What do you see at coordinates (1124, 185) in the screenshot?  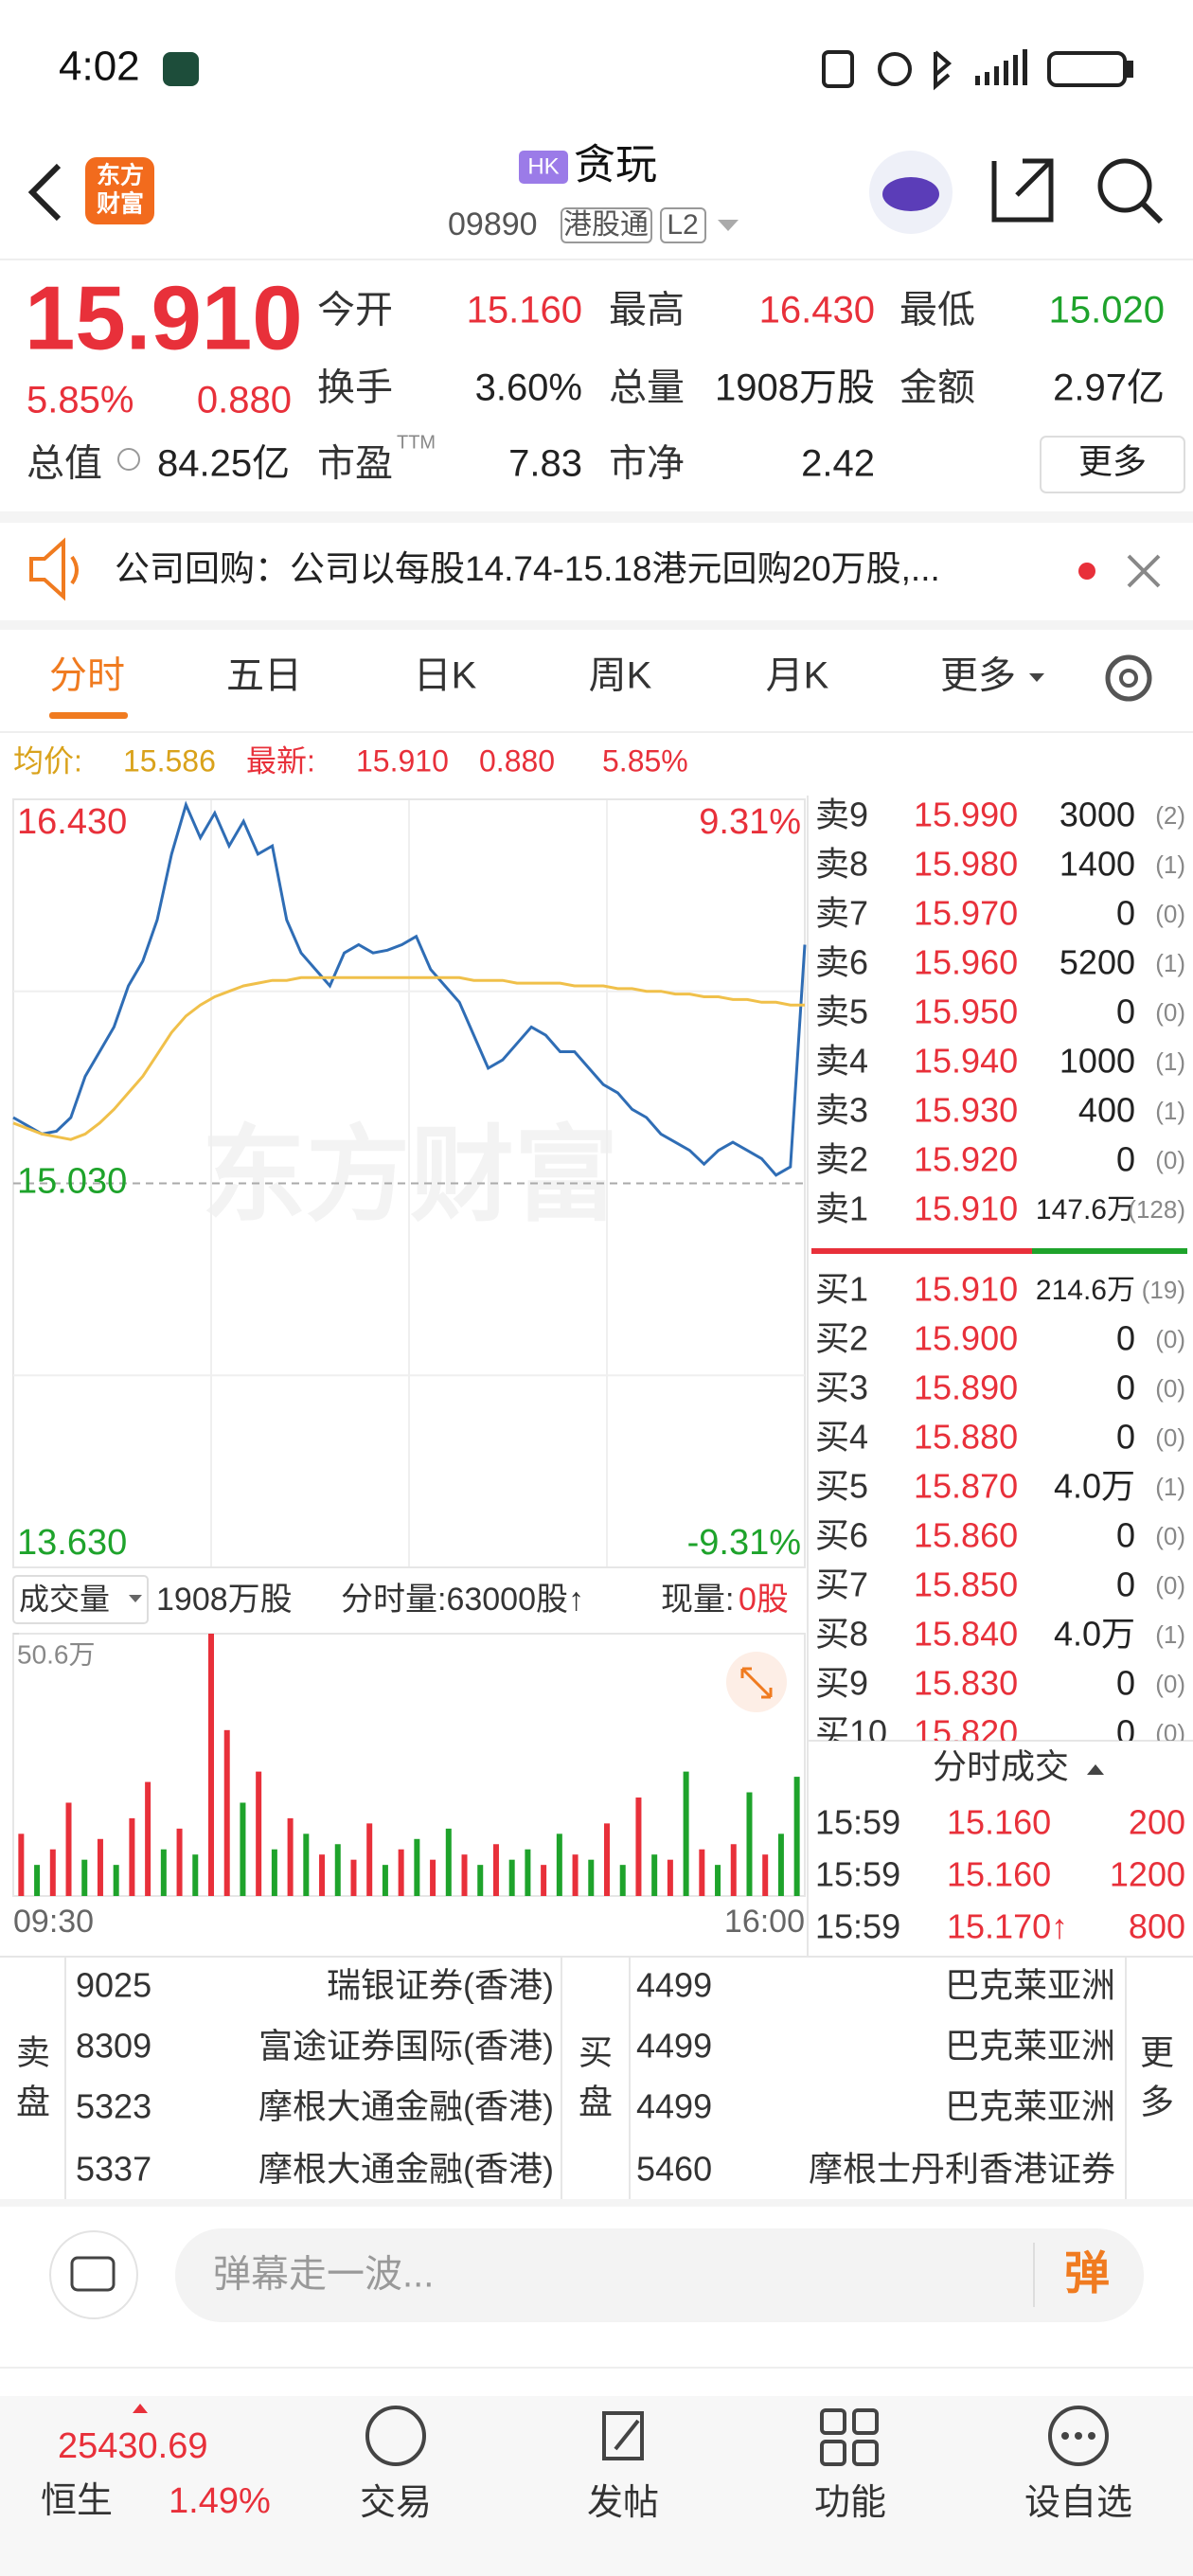 I see `search-button` at bounding box center [1124, 185].